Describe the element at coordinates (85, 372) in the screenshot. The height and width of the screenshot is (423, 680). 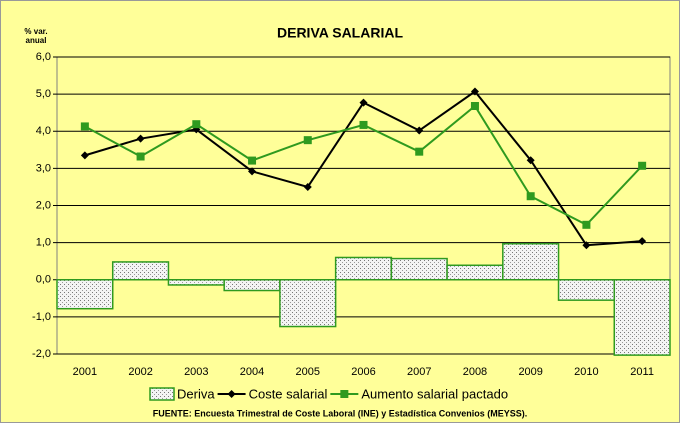
I see `x-tick-label: 2001` at that location.